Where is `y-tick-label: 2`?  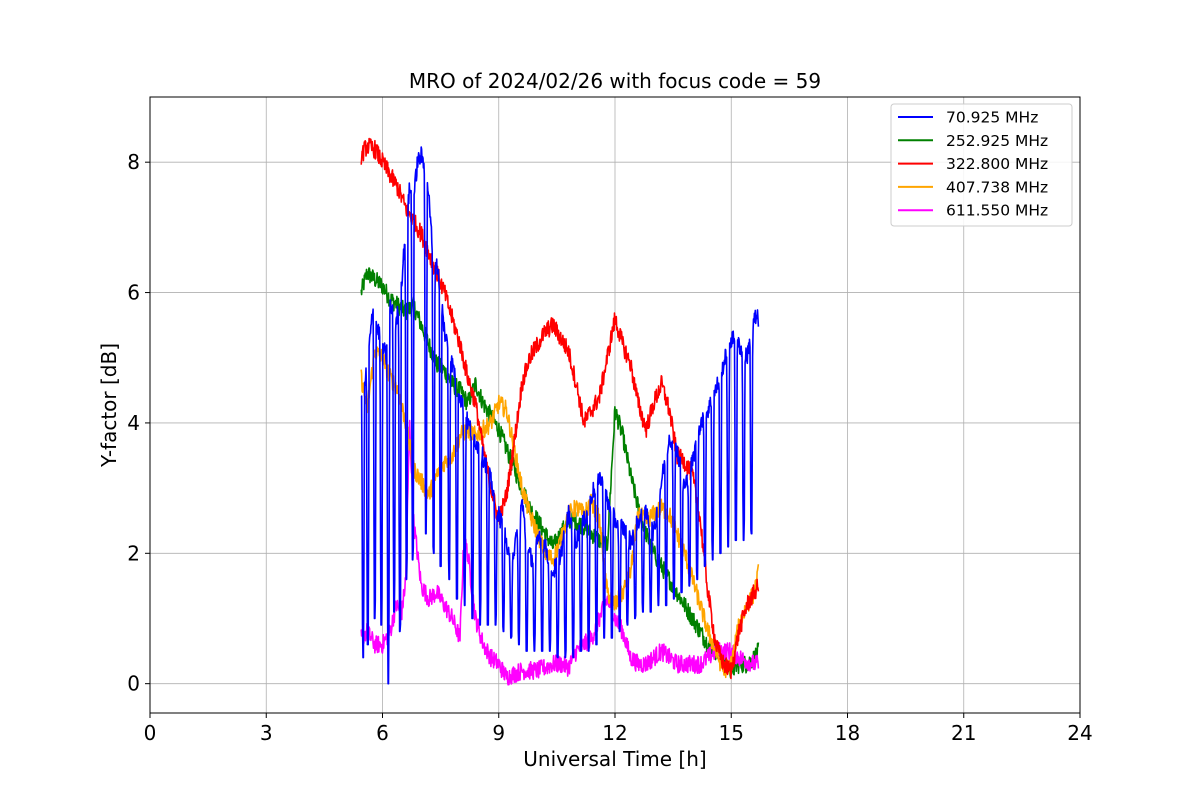 y-tick-label: 2 is located at coordinates (133, 553).